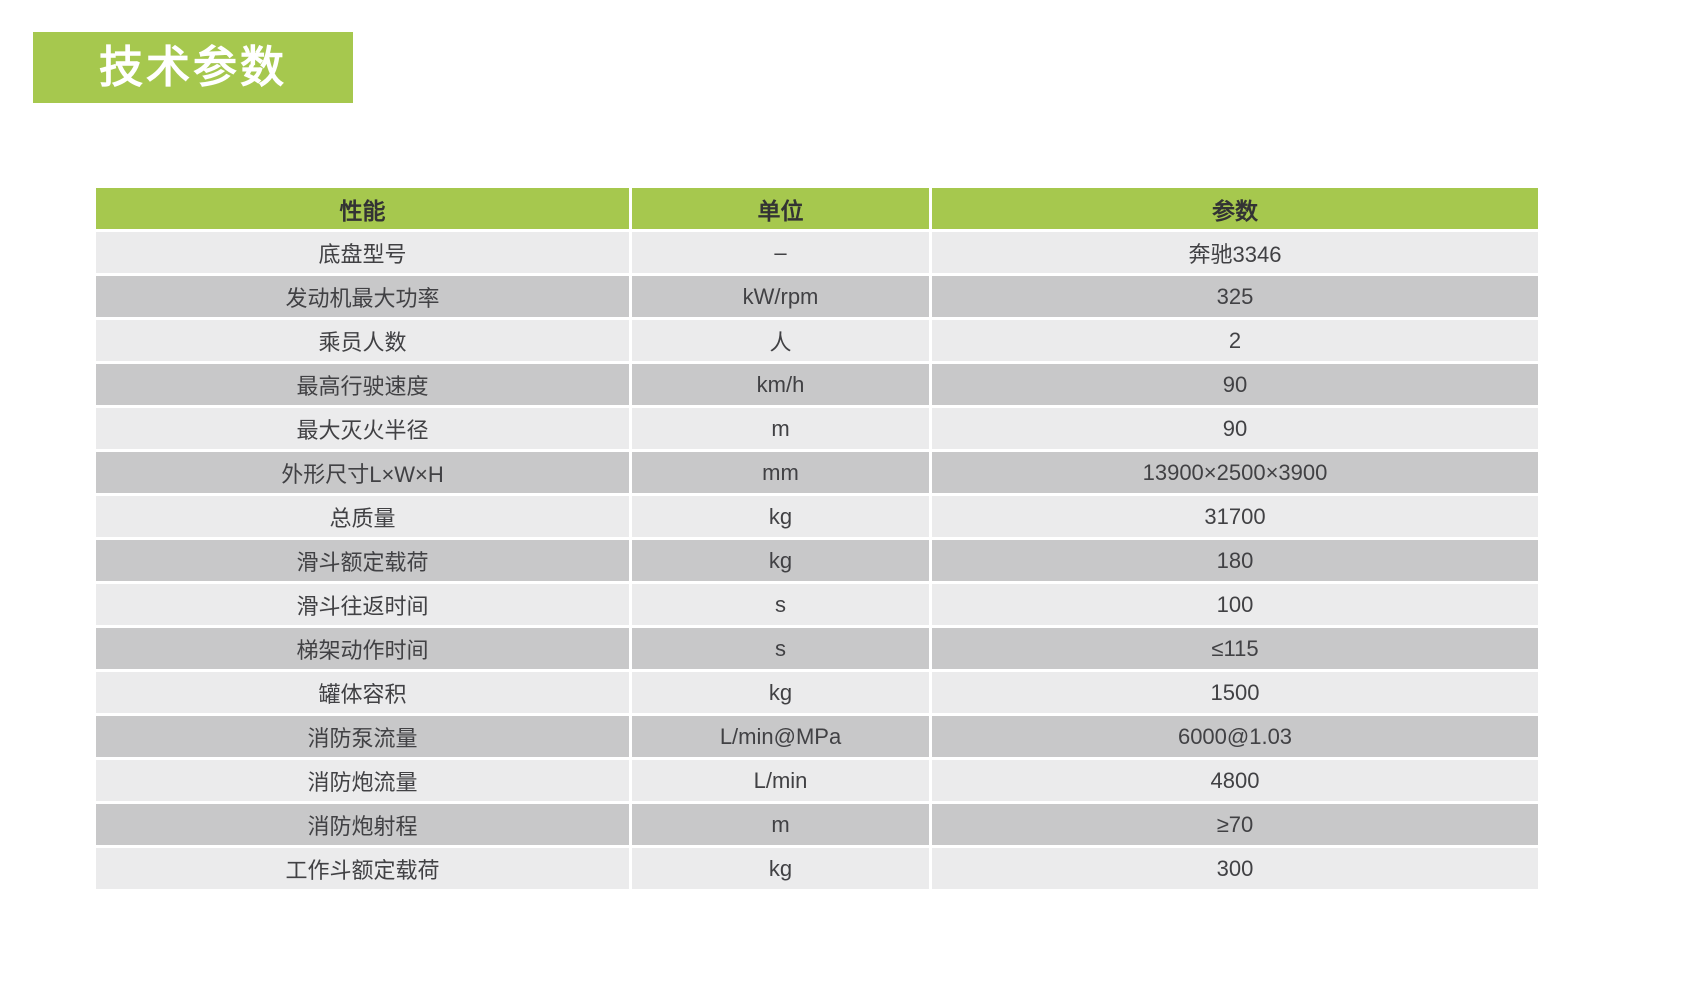 This screenshot has width=1684, height=1000. I want to click on spec-name-cell: 最大灭火半径, so click(362, 428).